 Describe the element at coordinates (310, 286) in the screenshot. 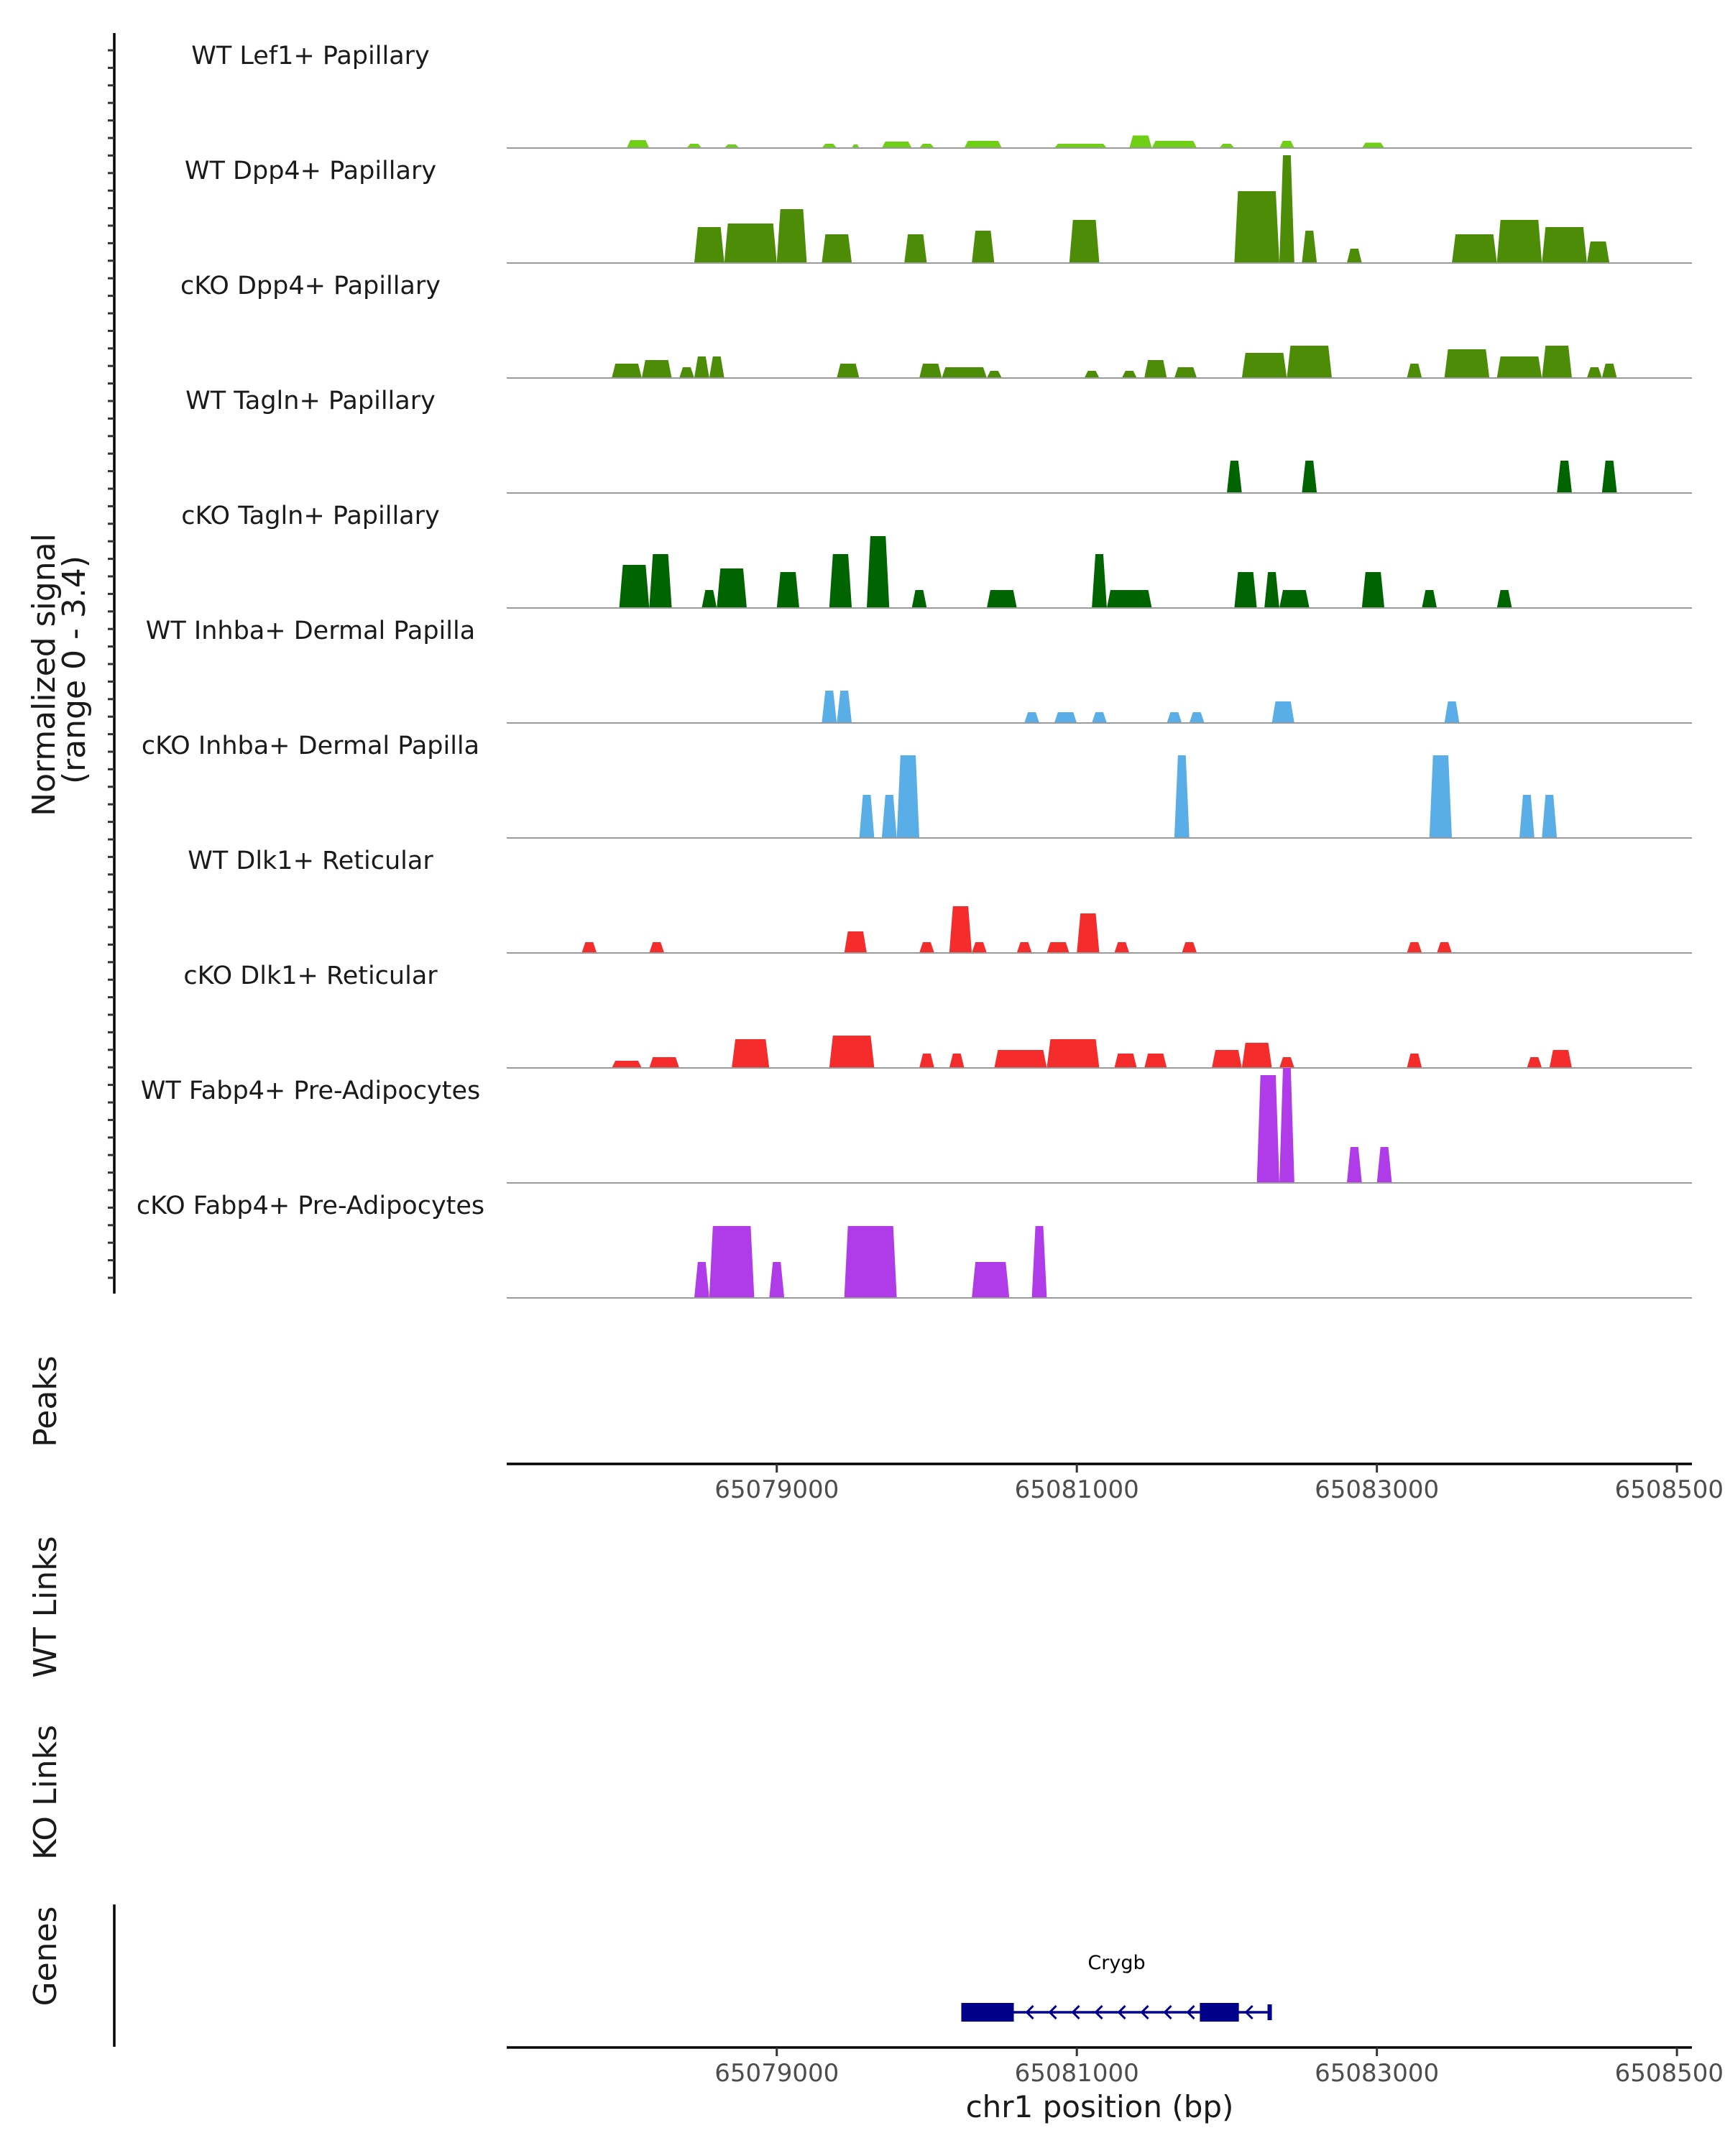

I see `track-label: cKO Dpp4+ Papillary` at that location.